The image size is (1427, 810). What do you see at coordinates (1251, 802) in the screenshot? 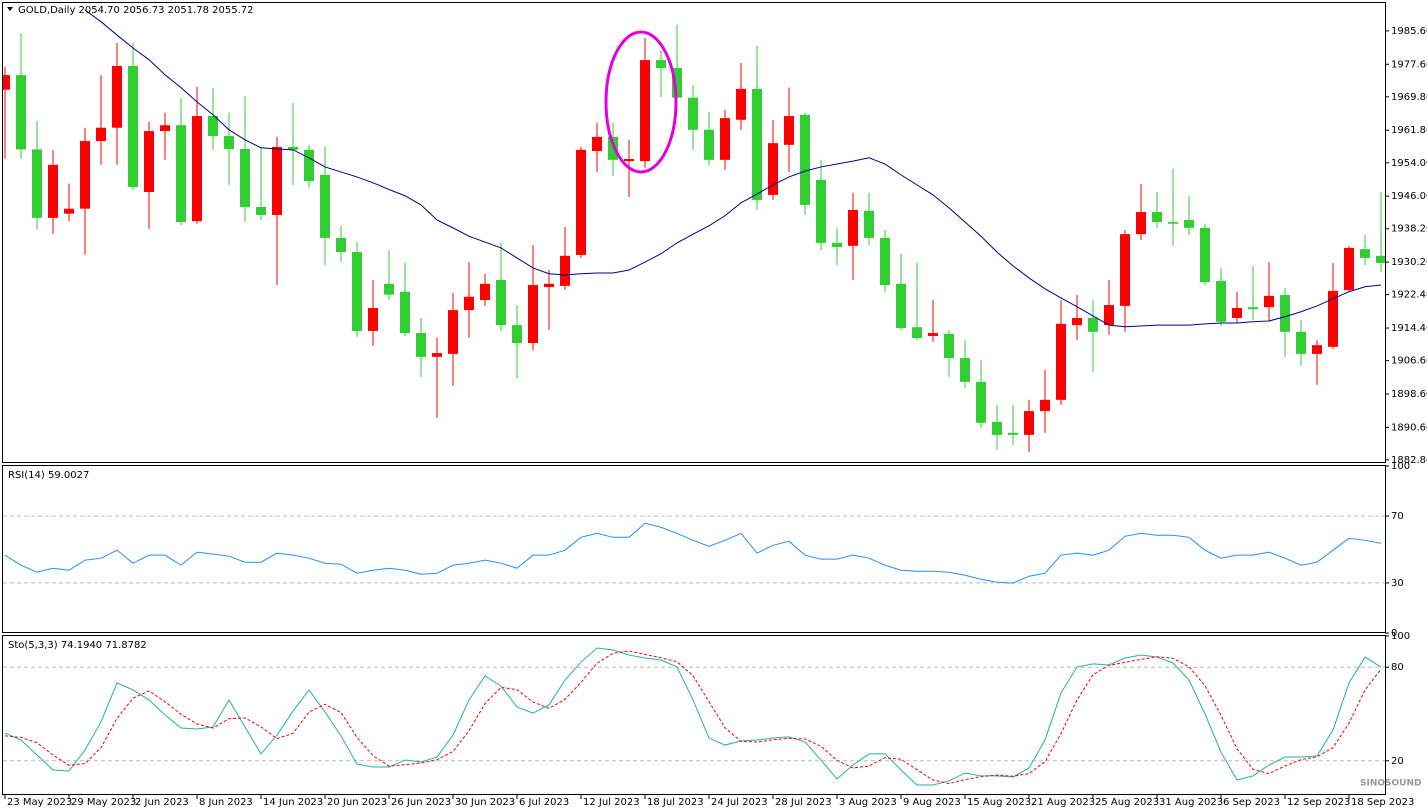
I see `x-tick-label: 6 Sep 2023` at bounding box center [1251, 802].